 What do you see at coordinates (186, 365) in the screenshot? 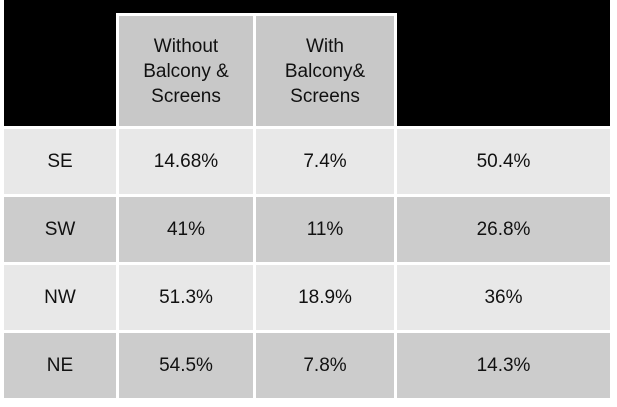
I see `table-cell: 54.5%` at bounding box center [186, 365].